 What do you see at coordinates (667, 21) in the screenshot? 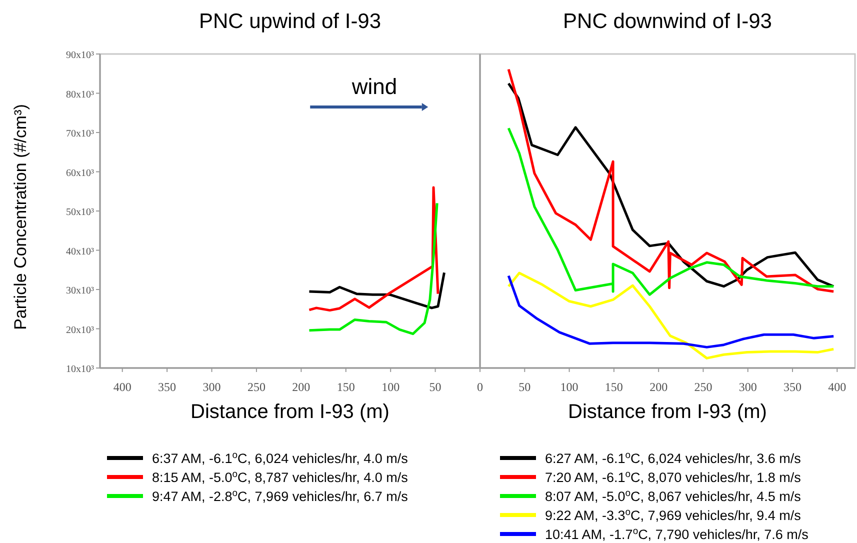
I see `chart-title: PNC downwind of I-93` at bounding box center [667, 21].